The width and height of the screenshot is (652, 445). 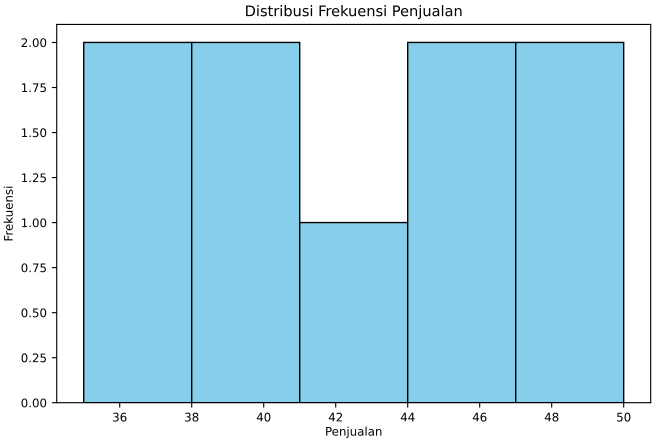 What do you see at coordinates (33, 357) in the screenshot?
I see `y-tick-label: 0.25` at bounding box center [33, 357].